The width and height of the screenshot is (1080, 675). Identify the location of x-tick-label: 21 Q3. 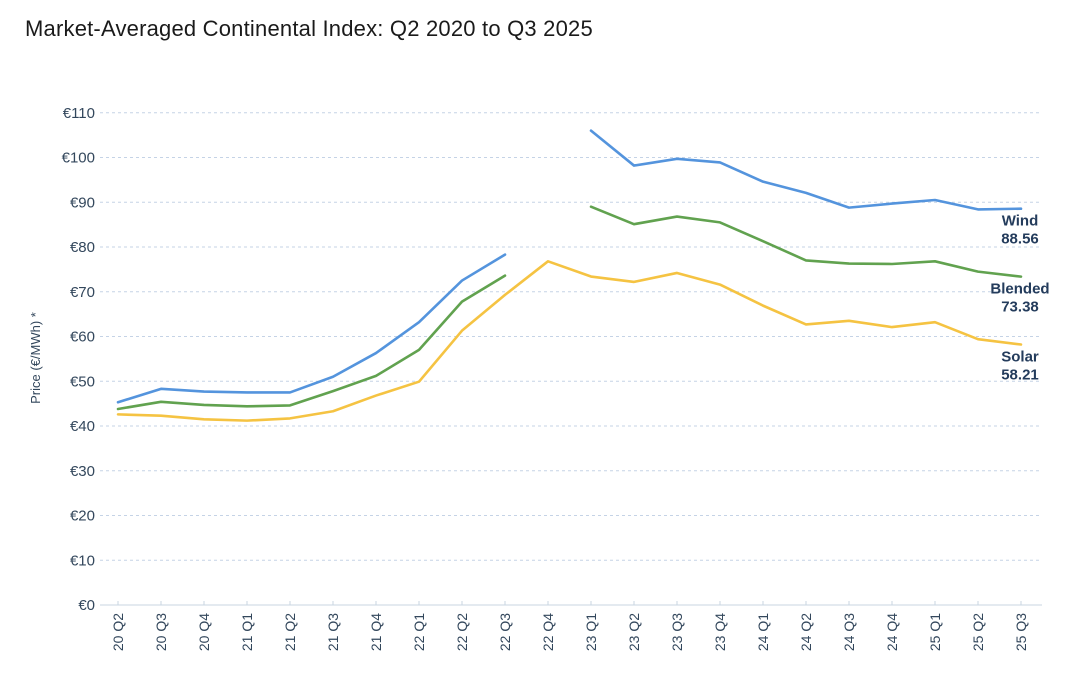
(333, 632).